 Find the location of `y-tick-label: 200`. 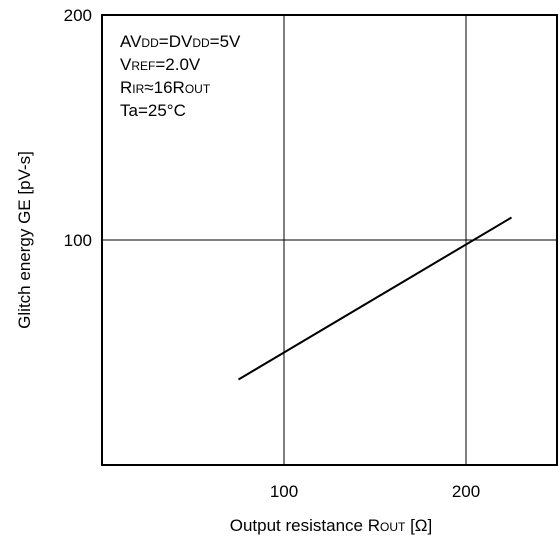

y-tick-label: 200 is located at coordinates (78, 15).